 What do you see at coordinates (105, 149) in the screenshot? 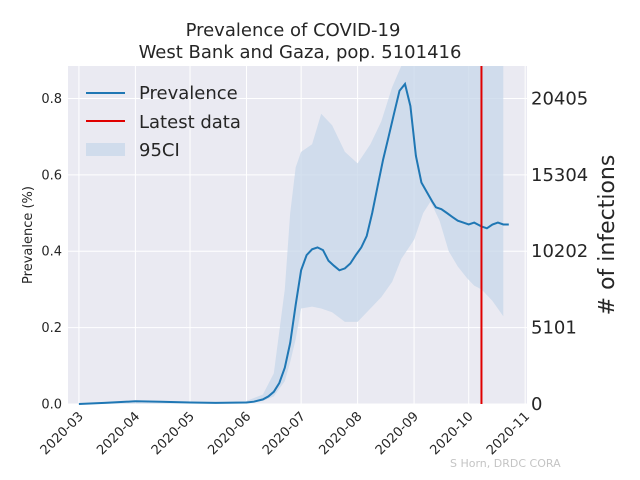
I see `legend-ci-swatch` at bounding box center [105, 149].